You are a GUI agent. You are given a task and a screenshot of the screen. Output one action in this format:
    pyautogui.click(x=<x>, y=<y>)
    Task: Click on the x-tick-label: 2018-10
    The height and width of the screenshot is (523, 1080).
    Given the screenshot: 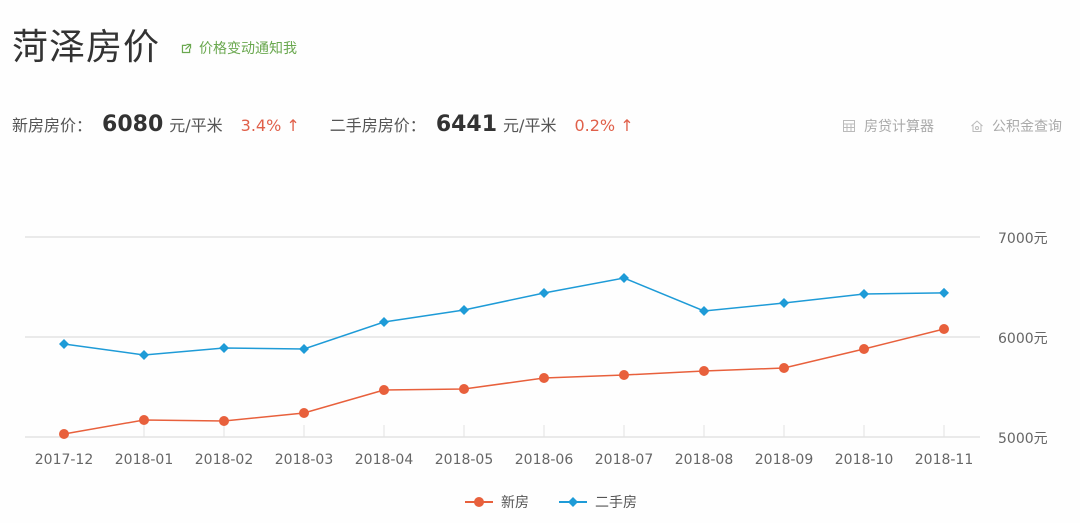 What is the action you would take?
    pyautogui.click(x=864, y=460)
    